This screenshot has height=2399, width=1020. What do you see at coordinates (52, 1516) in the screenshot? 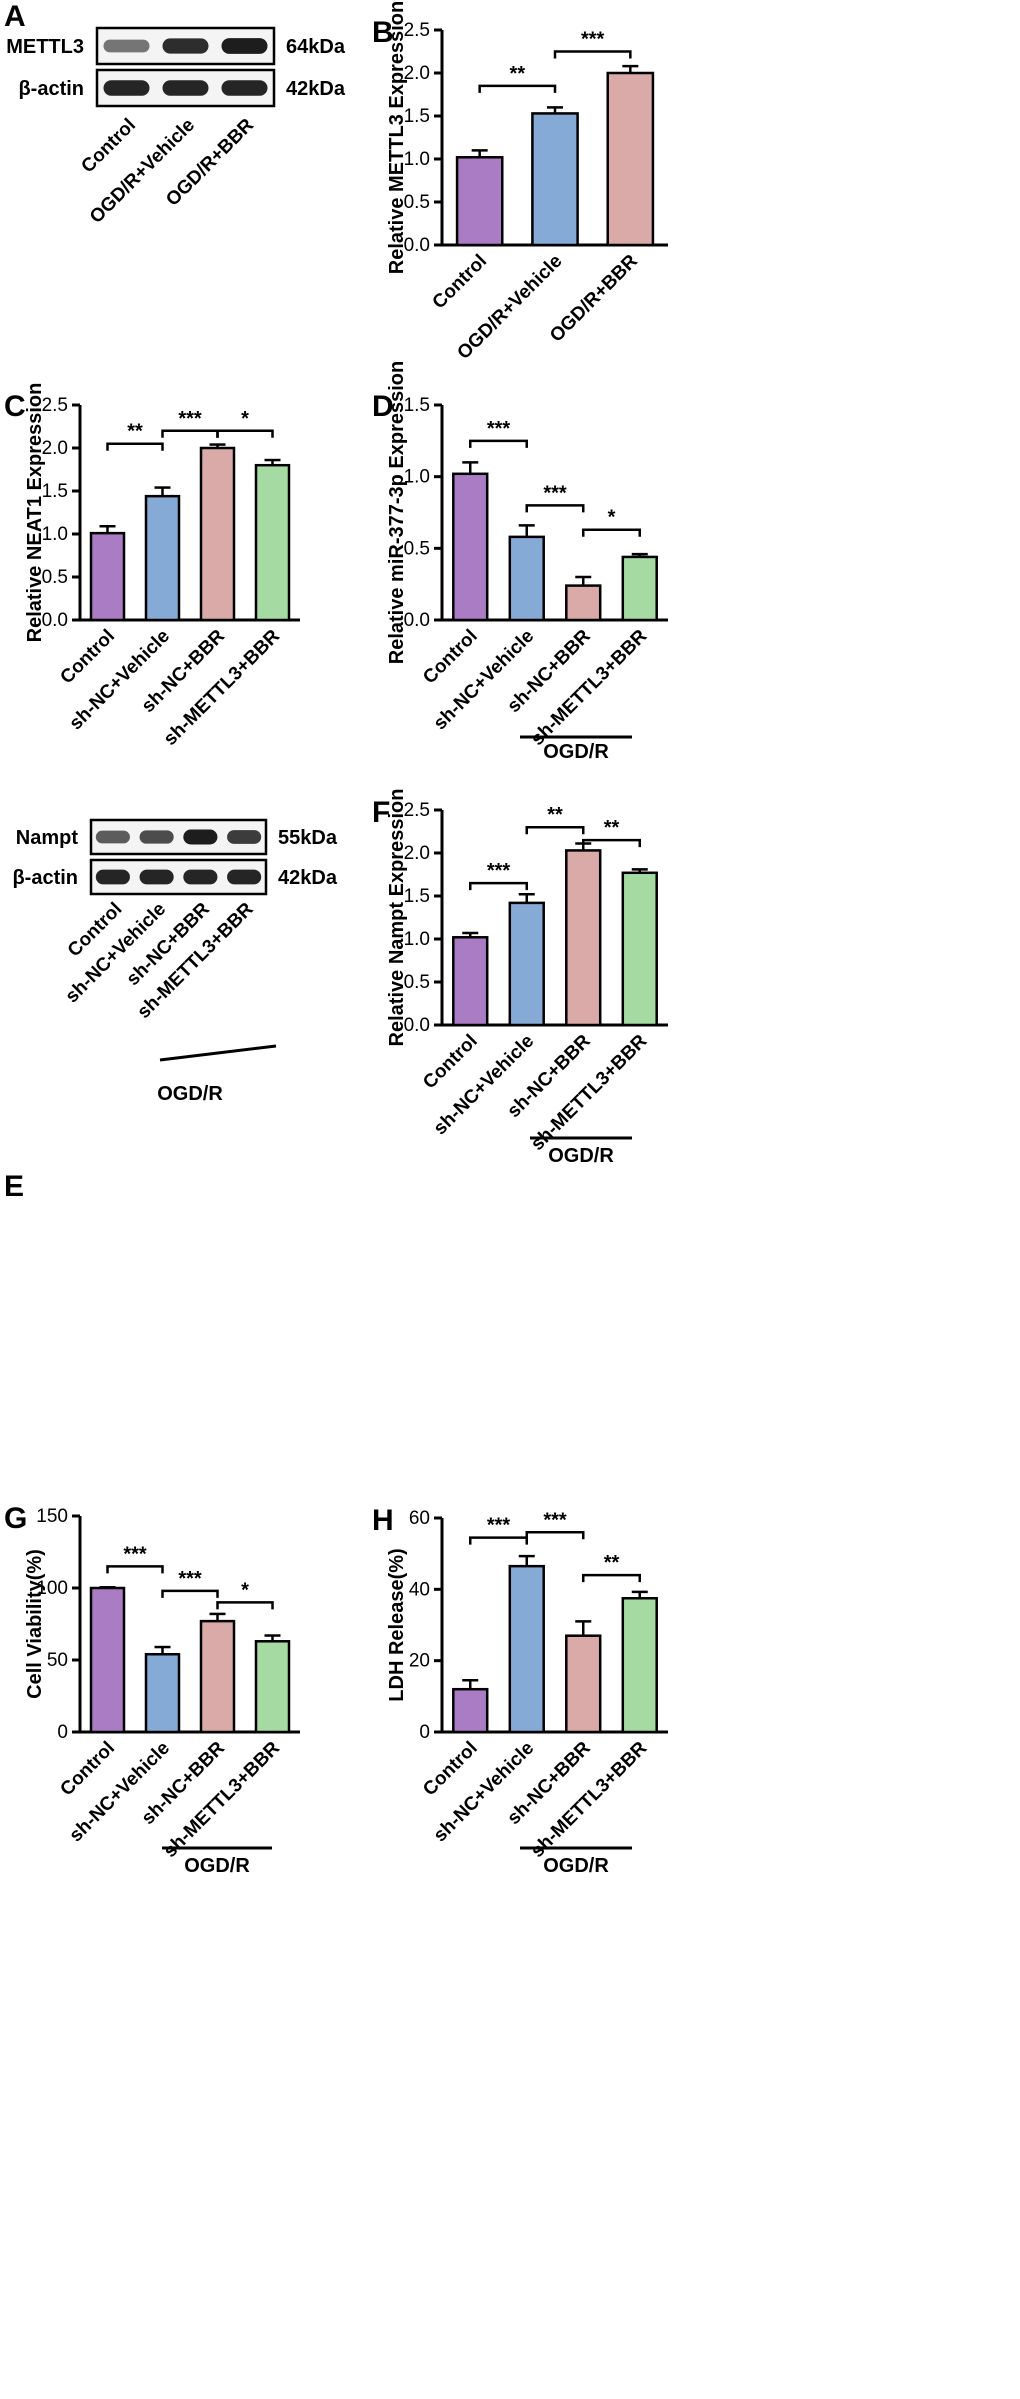
I see `y-tick-label: 150` at bounding box center [52, 1516].